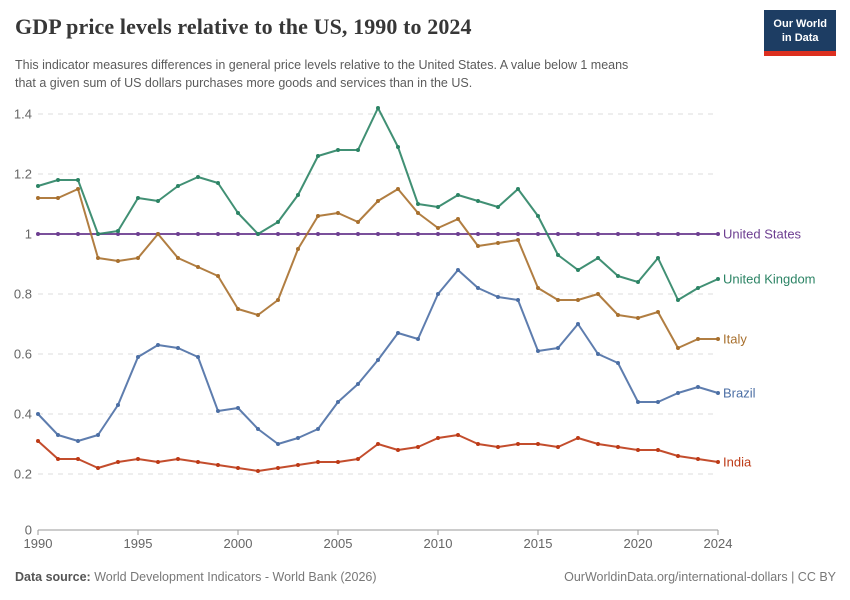  Describe the element at coordinates (739, 393) in the screenshot. I see `series-label-brazil: Brazil` at that location.